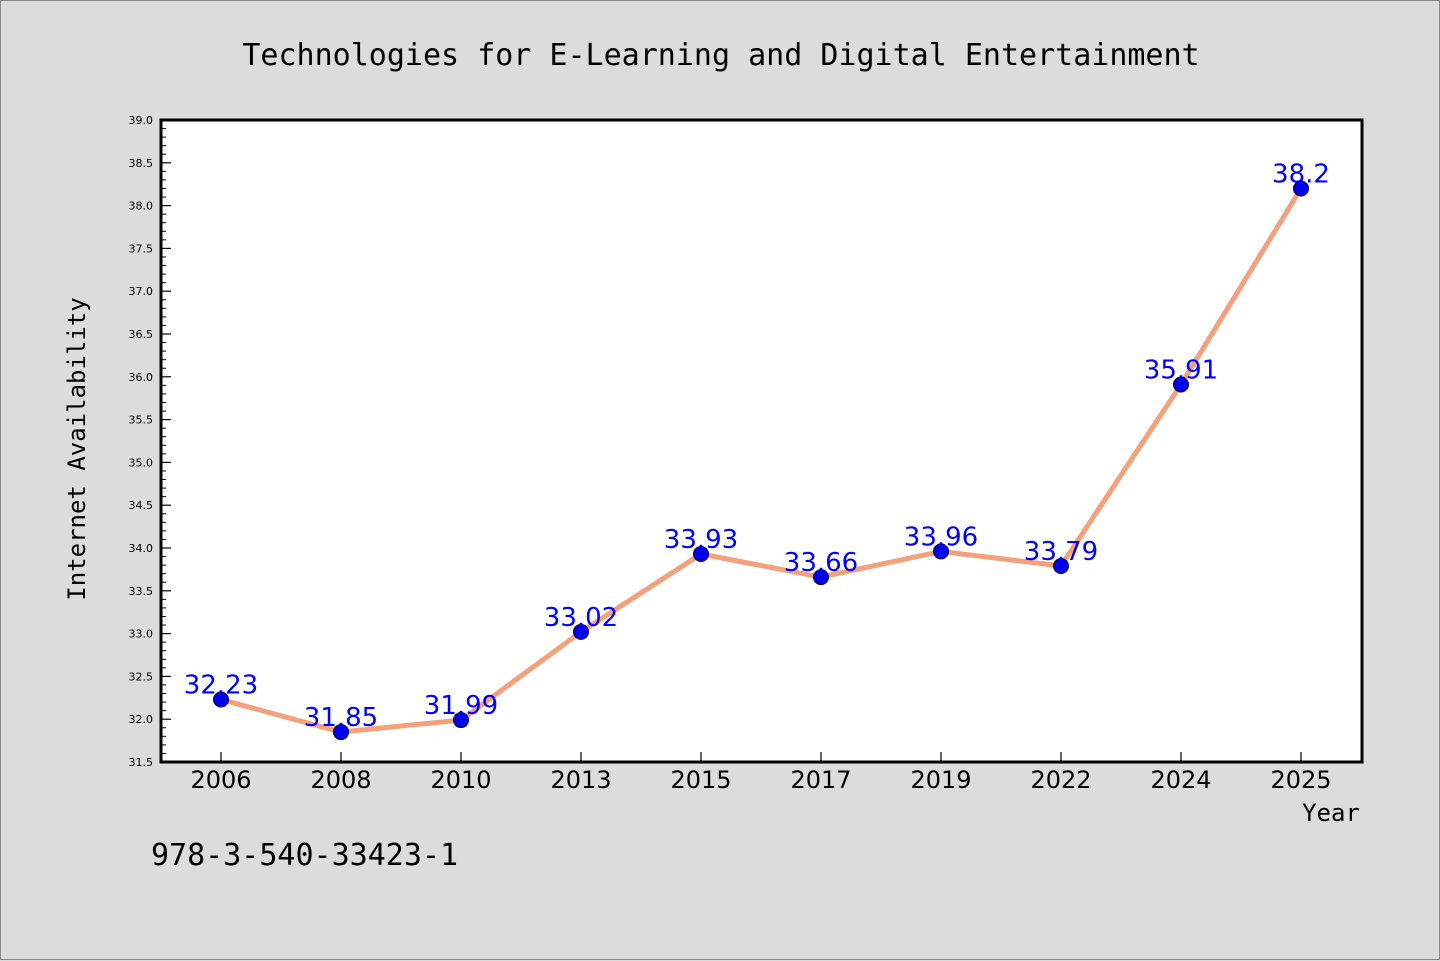 The image size is (1440, 961). What do you see at coordinates (141, 762) in the screenshot?
I see `y-tick-label: 31.5` at bounding box center [141, 762].